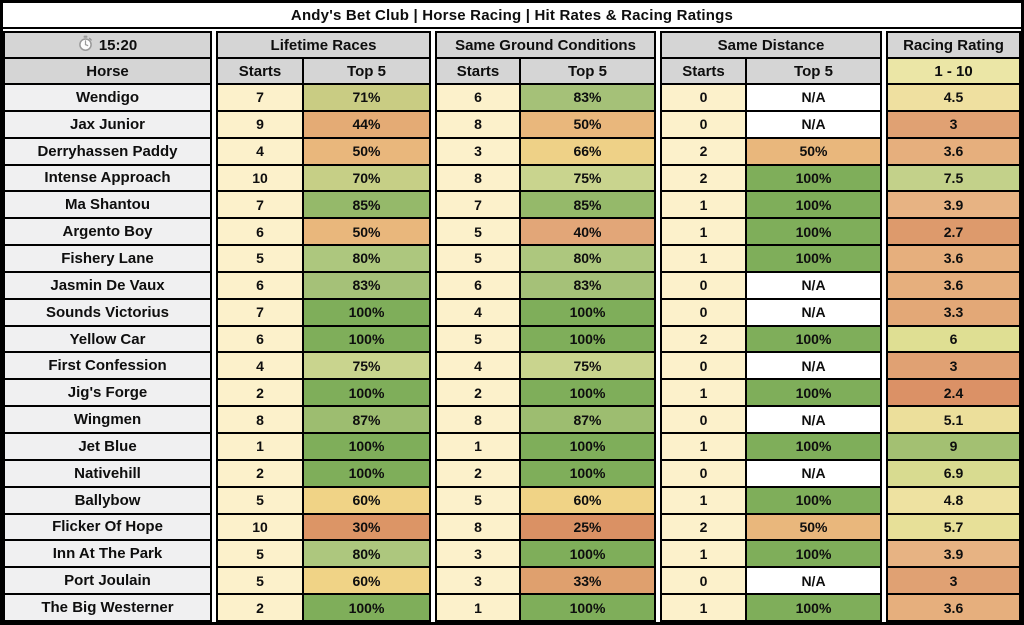  Describe the element at coordinates (478, 581) in the screenshot. I see `starts-cell: 3` at that location.